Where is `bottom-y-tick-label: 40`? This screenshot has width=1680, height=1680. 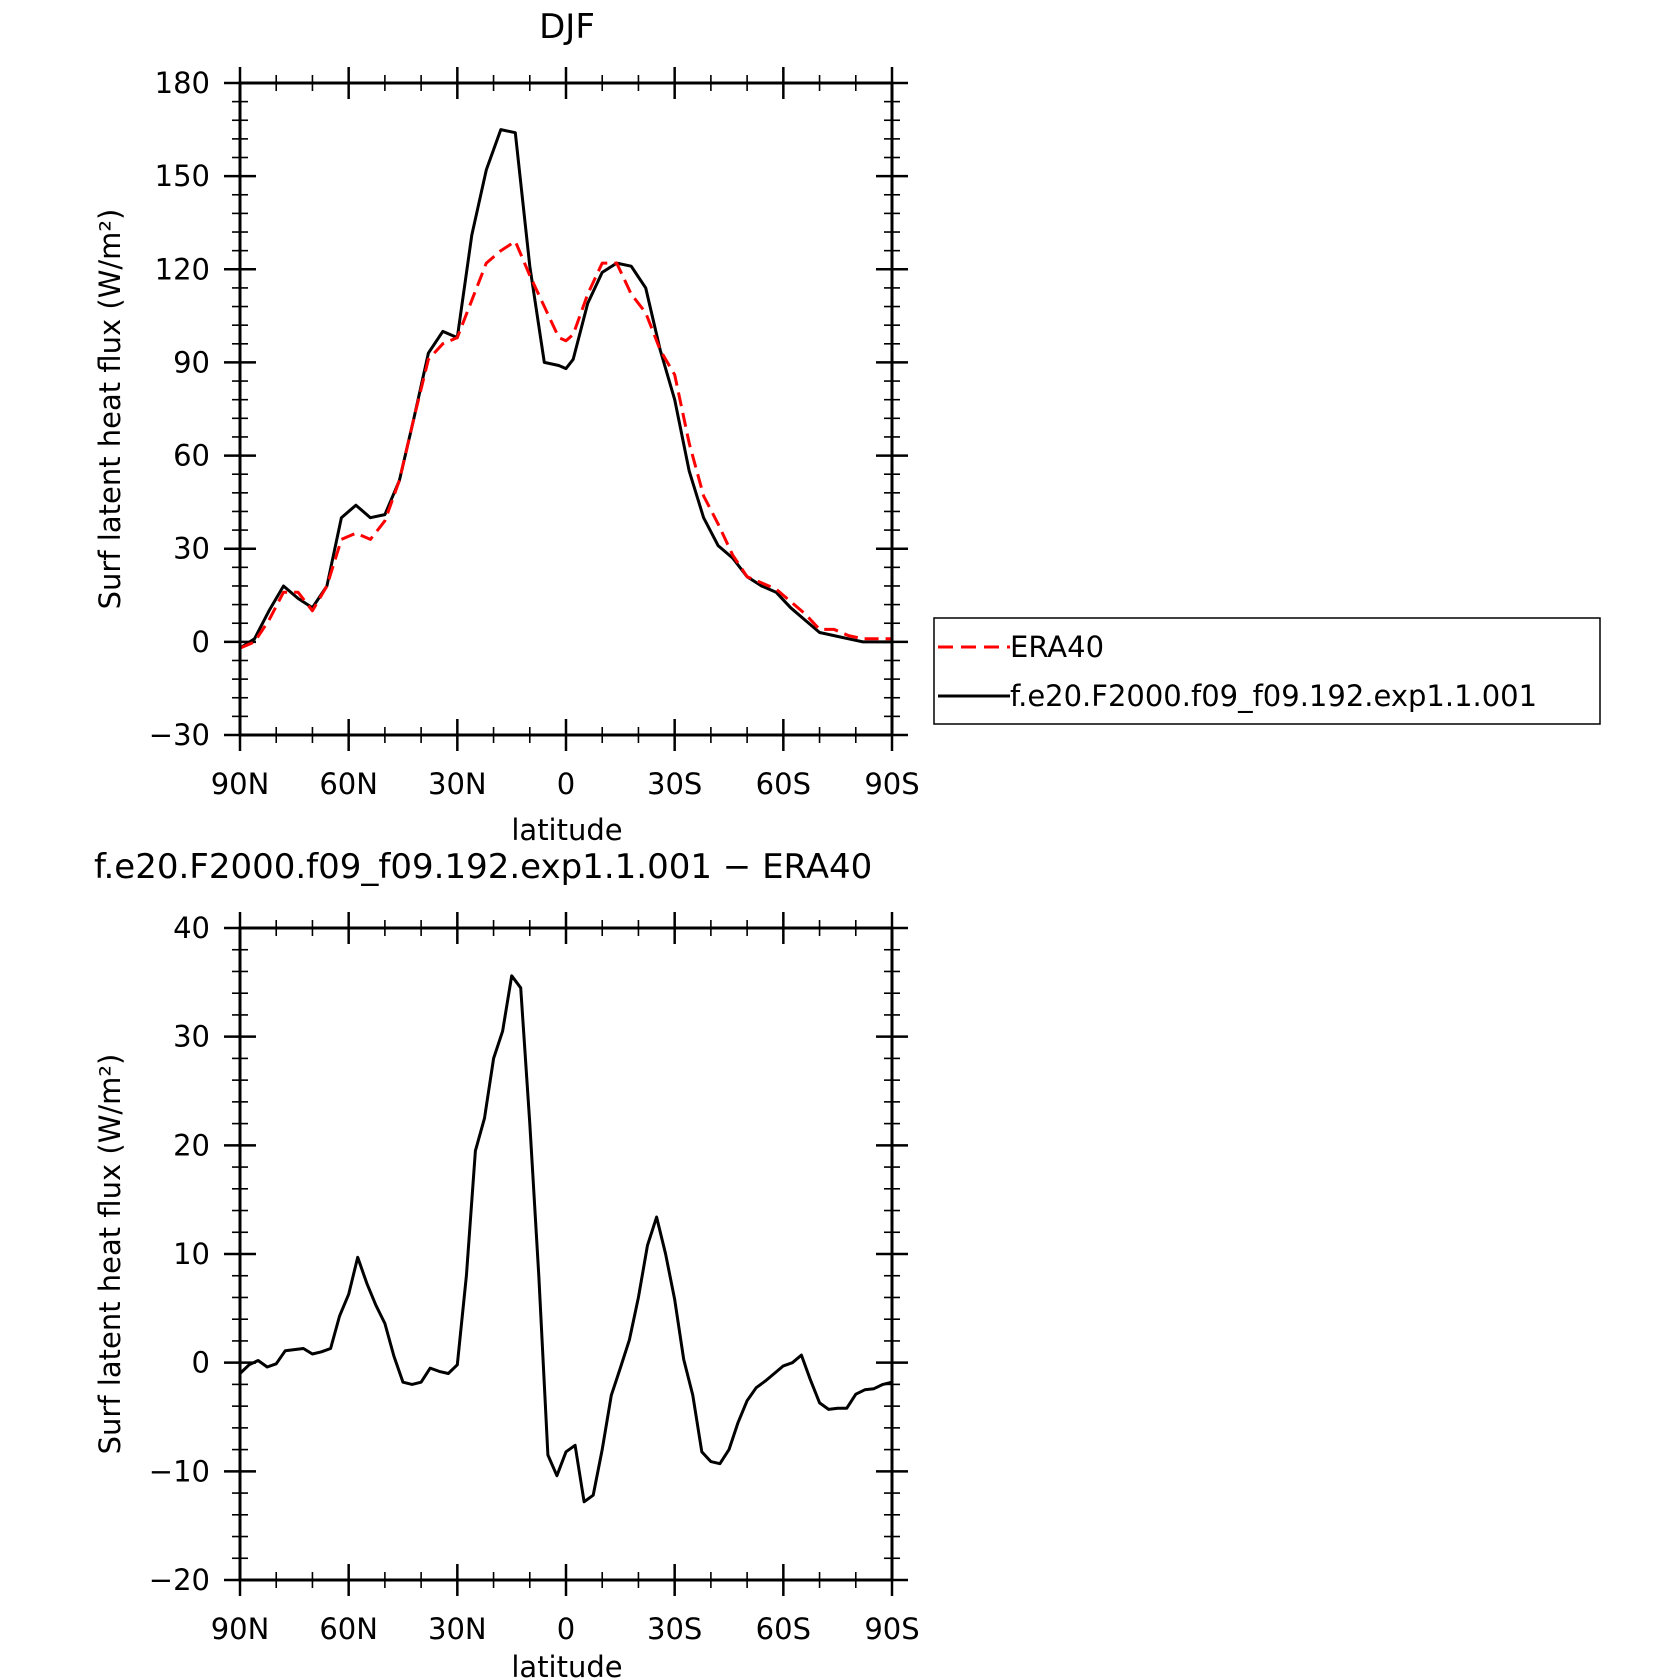 bottom-y-tick-label: 40 is located at coordinates (191, 928).